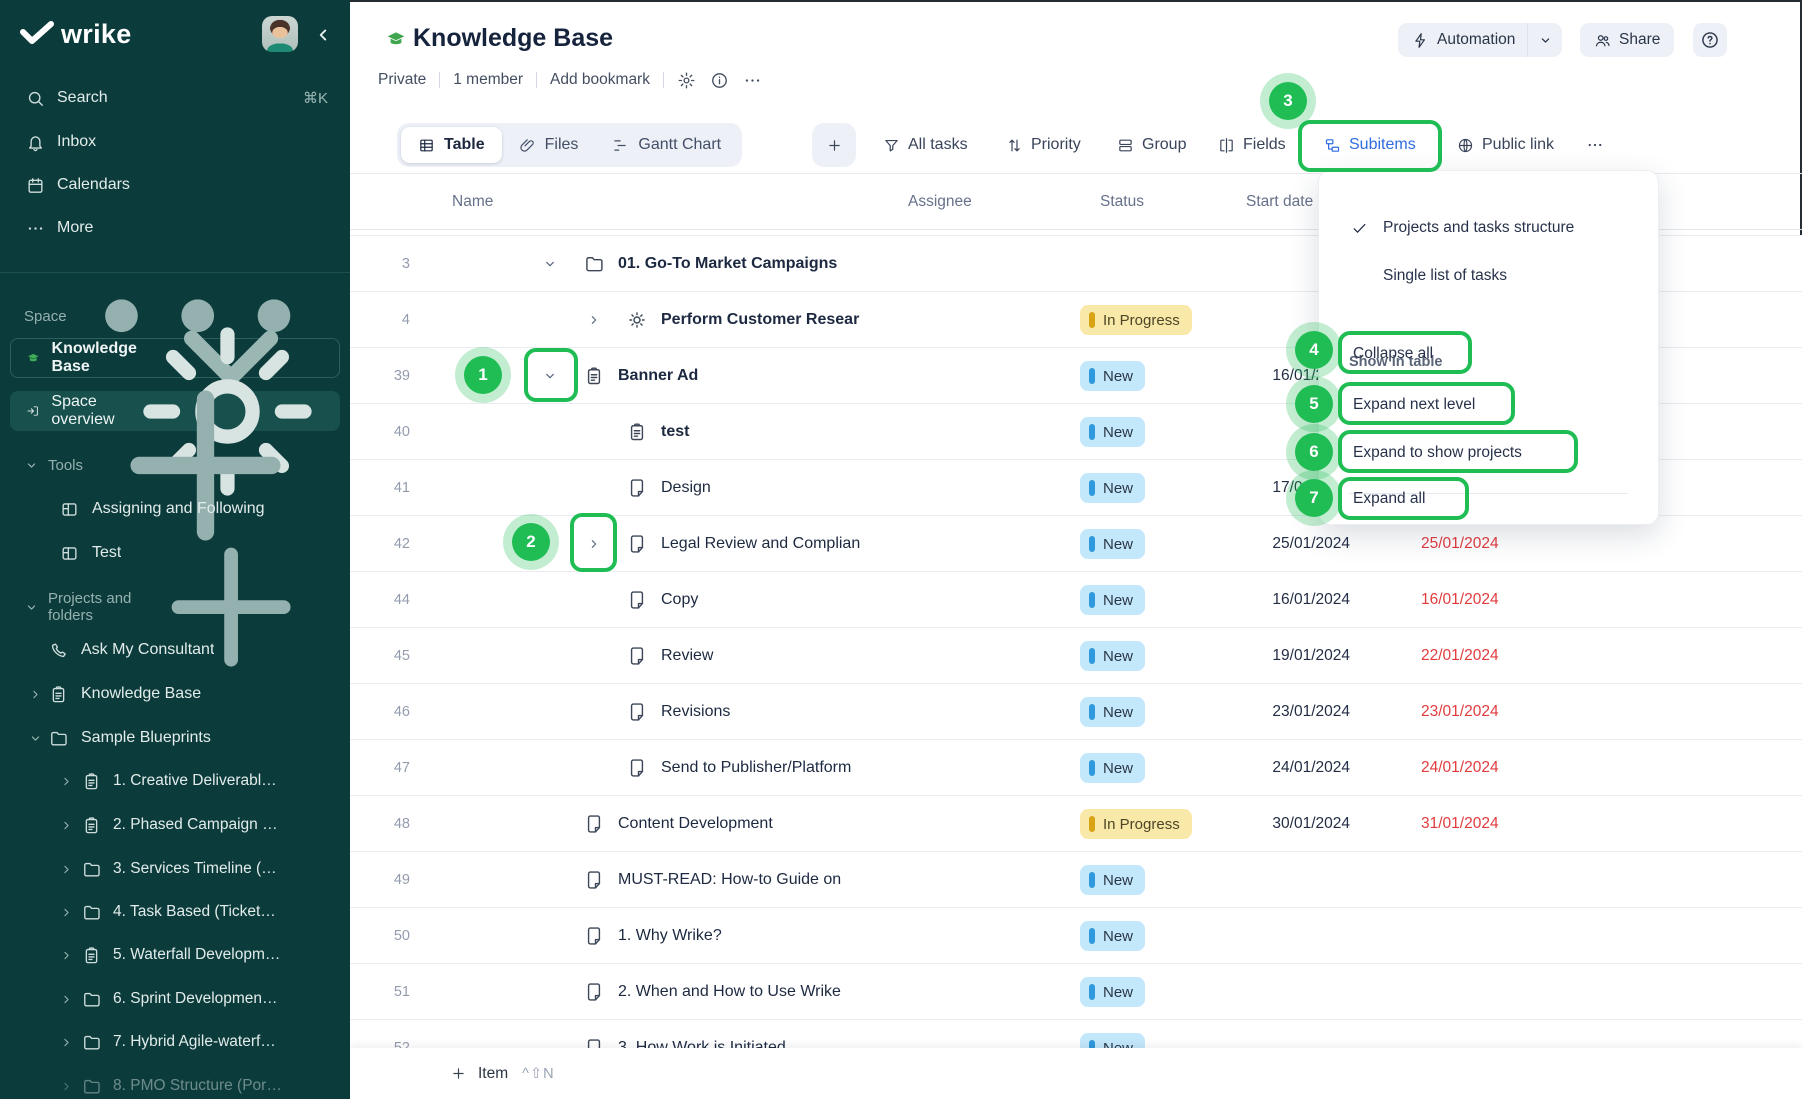  Describe the element at coordinates (686, 487) in the screenshot. I see `item-name: Design` at that location.